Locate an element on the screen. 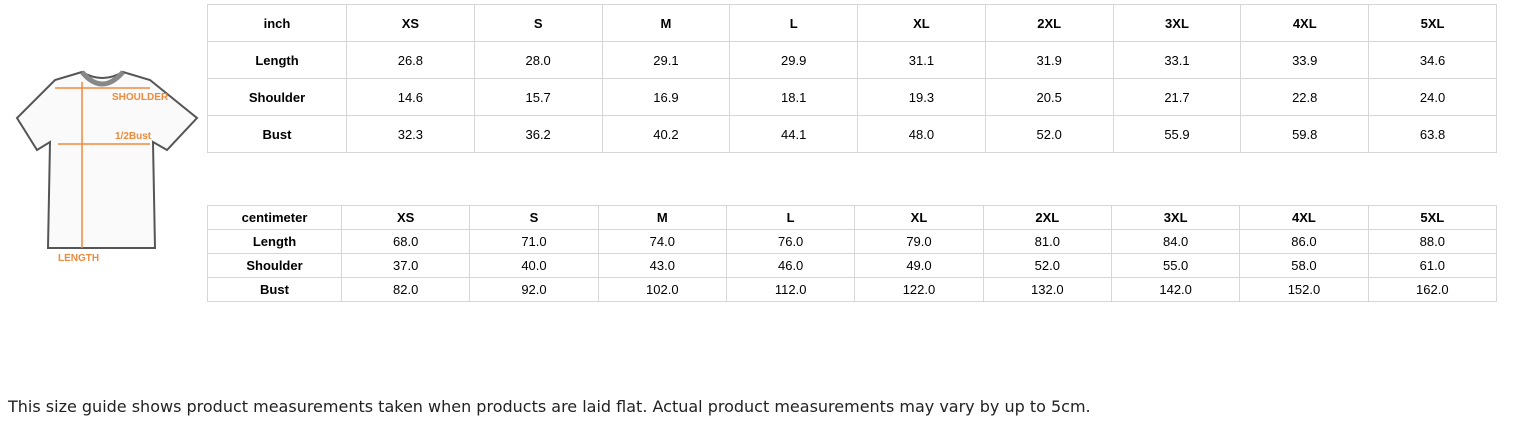 The height and width of the screenshot is (426, 1513). value-cell: 132.0 is located at coordinates (1047, 289).